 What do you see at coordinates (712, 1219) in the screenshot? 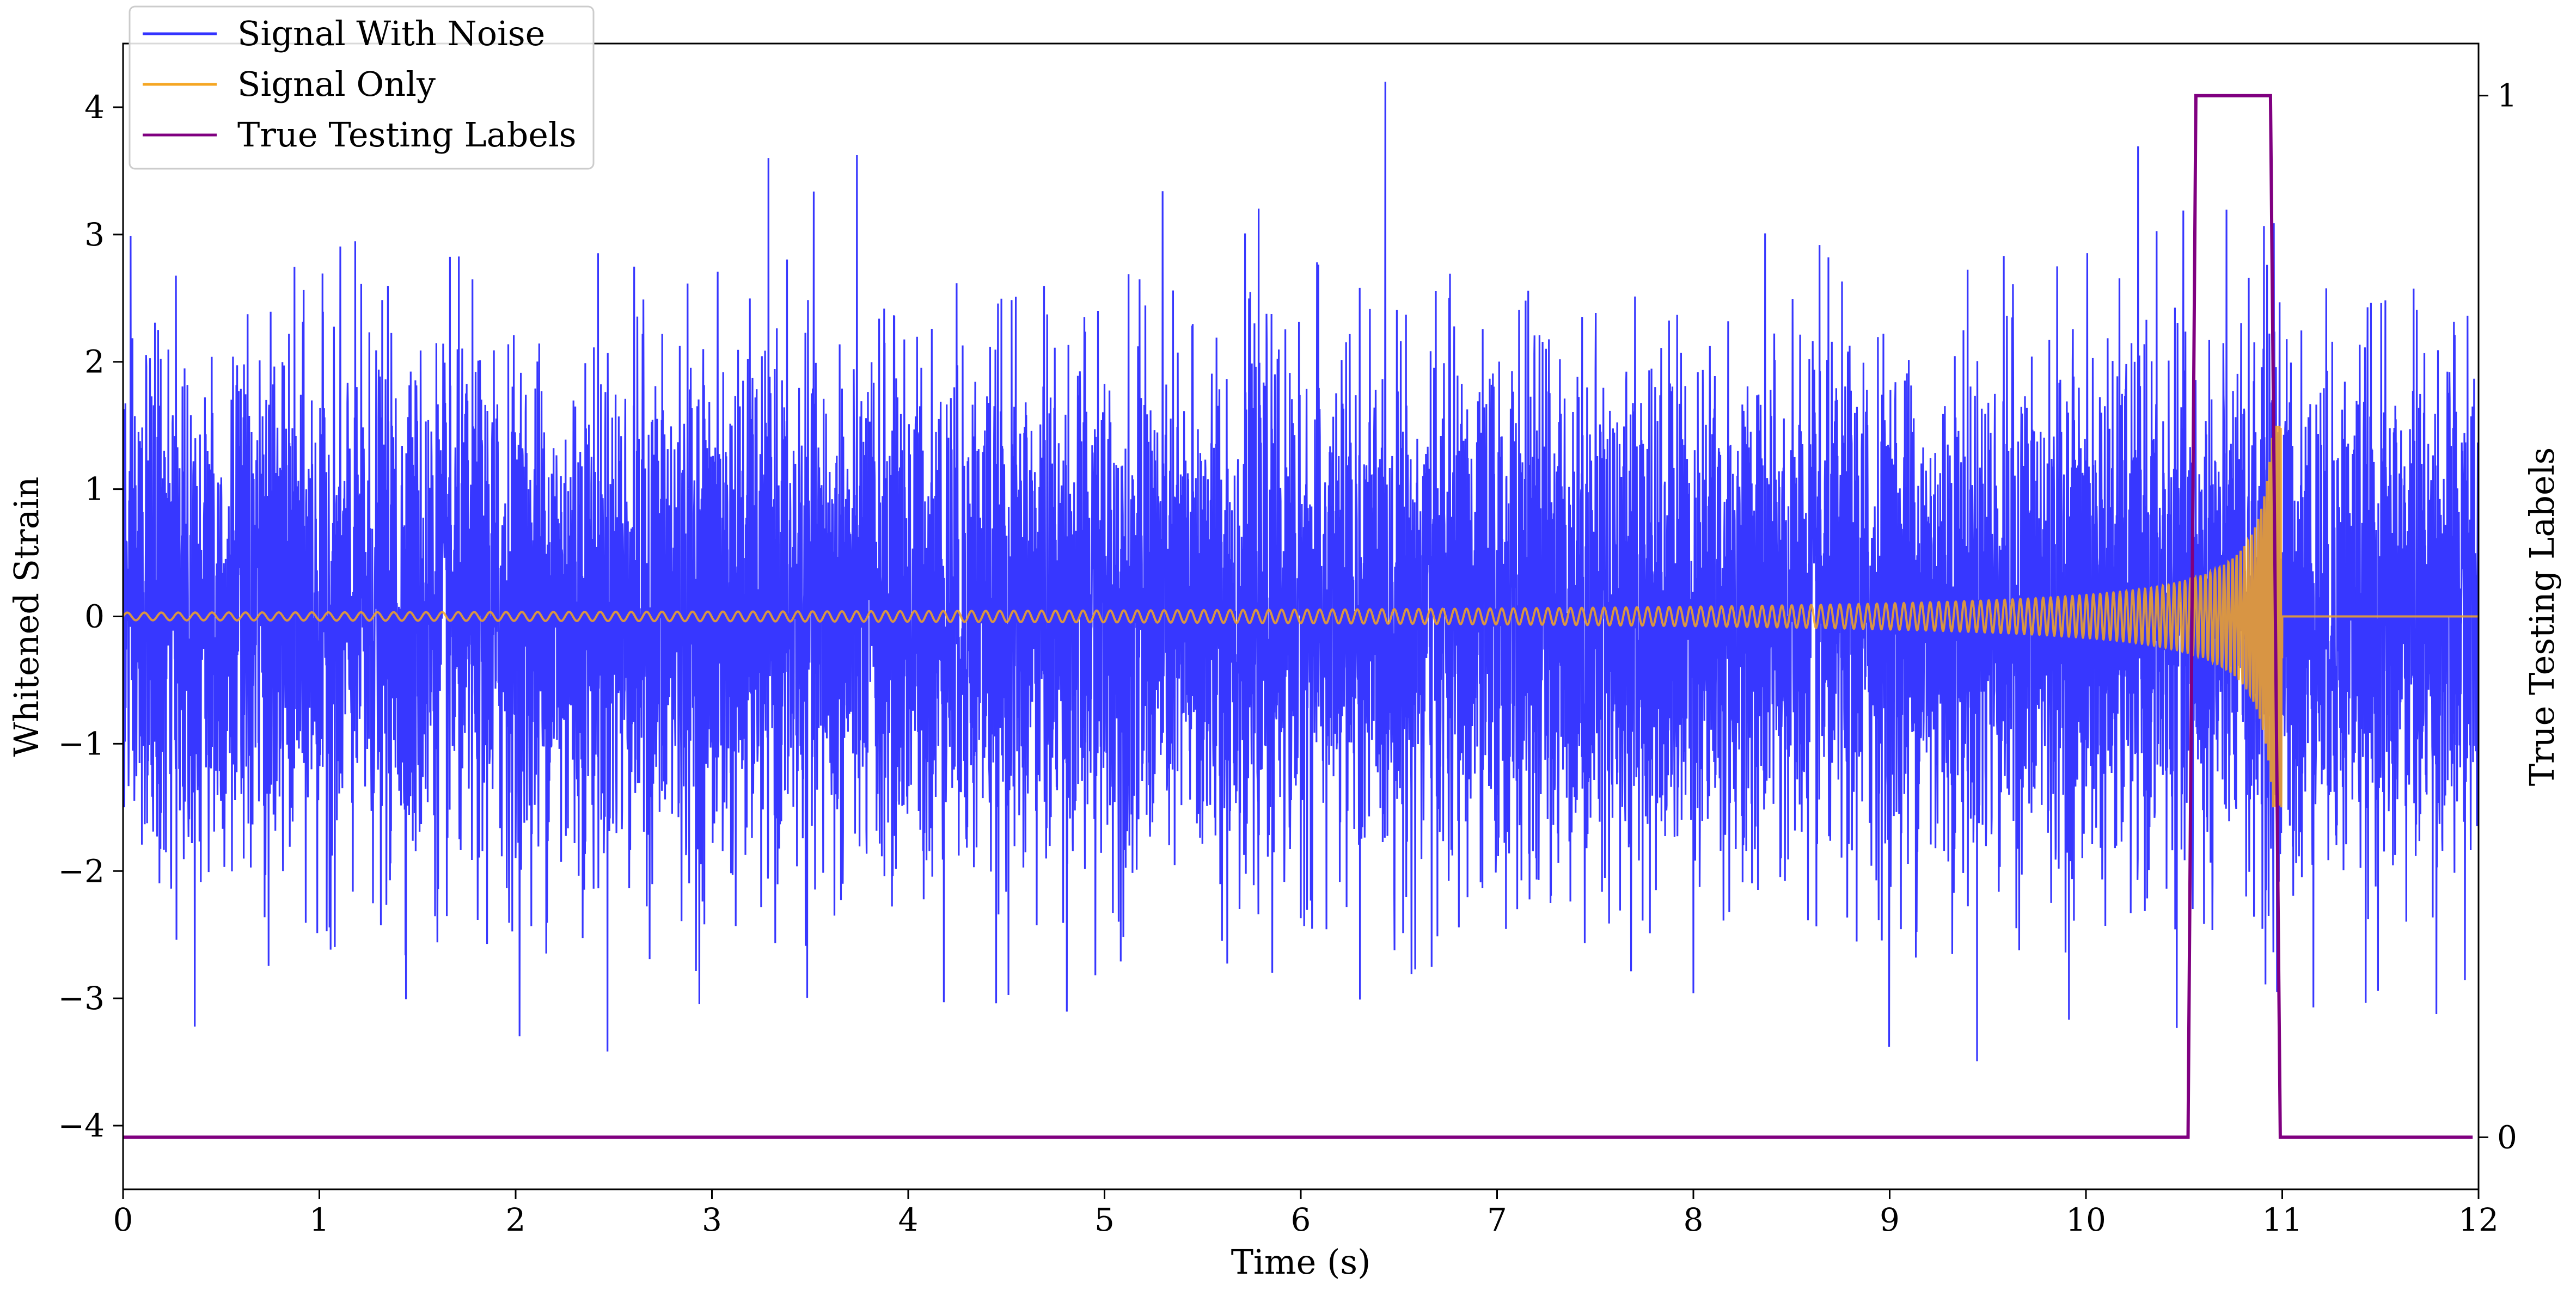
I see `x-tick-label: 3` at bounding box center [712, 1219].